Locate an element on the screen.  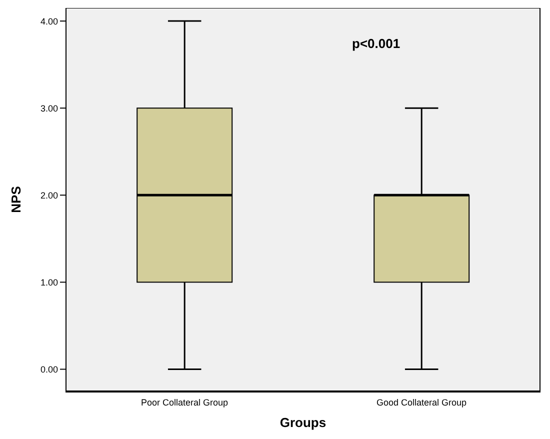
y-axis-title: NPS is located at coordinates (16, 199).